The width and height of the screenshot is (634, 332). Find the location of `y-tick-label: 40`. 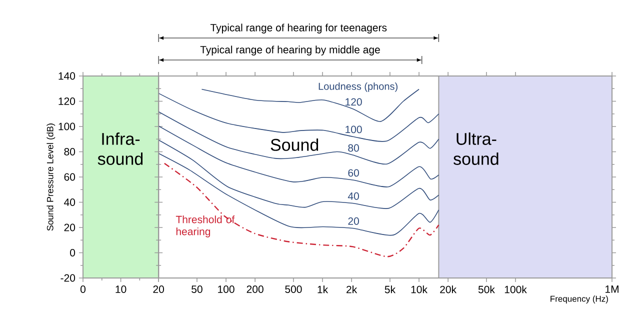

y-tick-label: 40 is located at coordinates (70, 202).